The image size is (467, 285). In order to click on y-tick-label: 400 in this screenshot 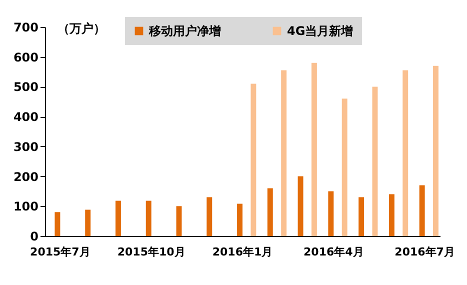, I will do `click(25, 117)`.